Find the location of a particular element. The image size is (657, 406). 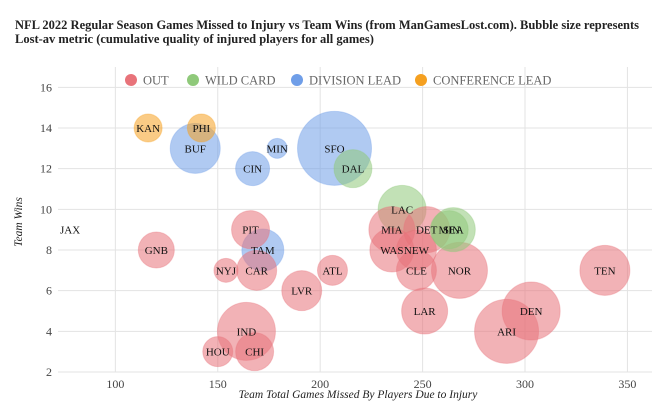

y-tick-label: 16 is located at coordinates (46, 87).